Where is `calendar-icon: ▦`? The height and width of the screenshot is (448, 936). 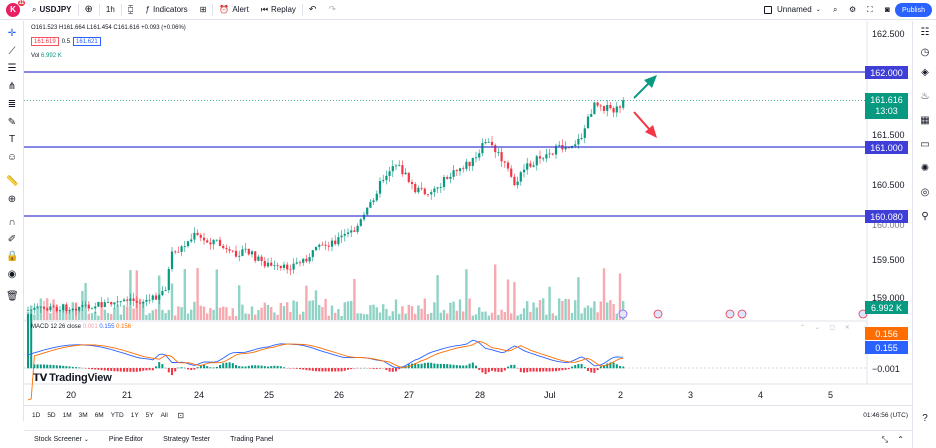 calendar-icon: ▦ is located at coordinates (925, 120).